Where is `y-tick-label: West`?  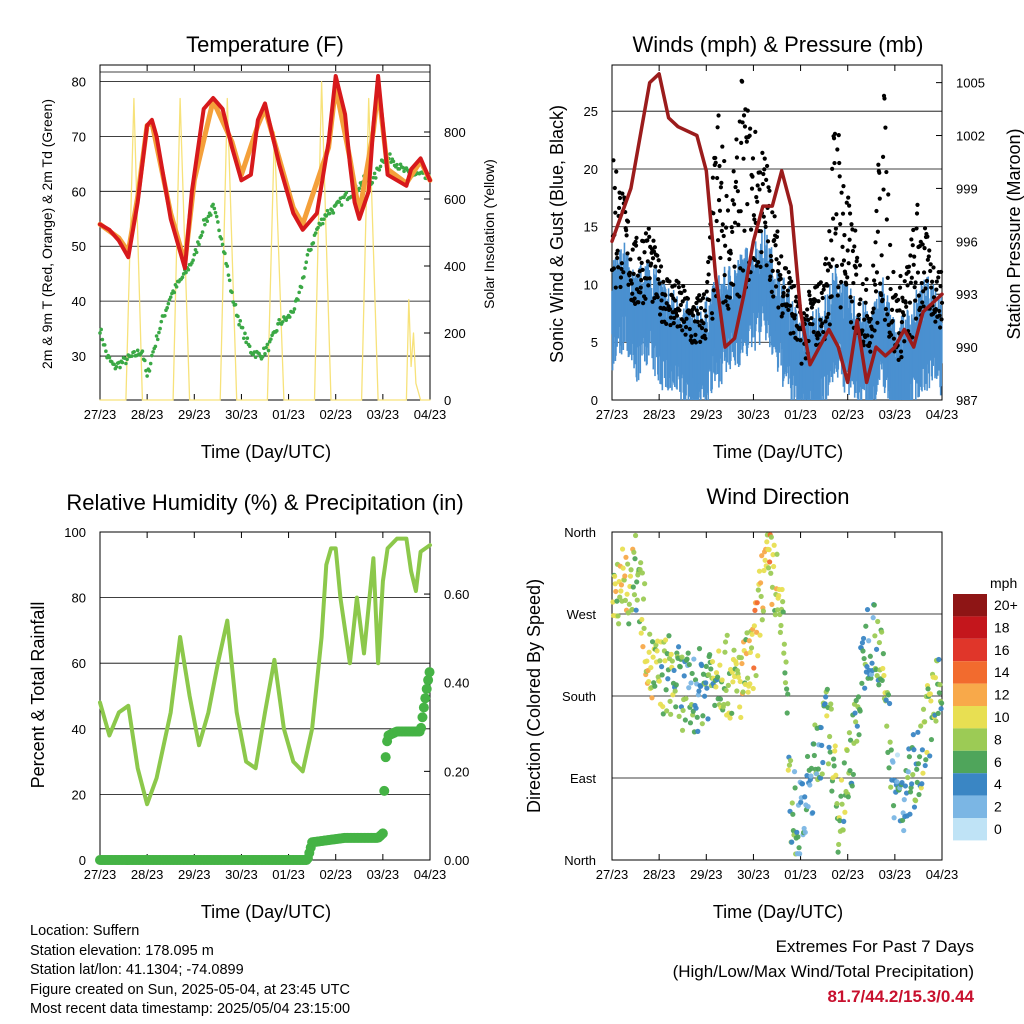
y-tick-label: West is located at coordinates (582, 614).